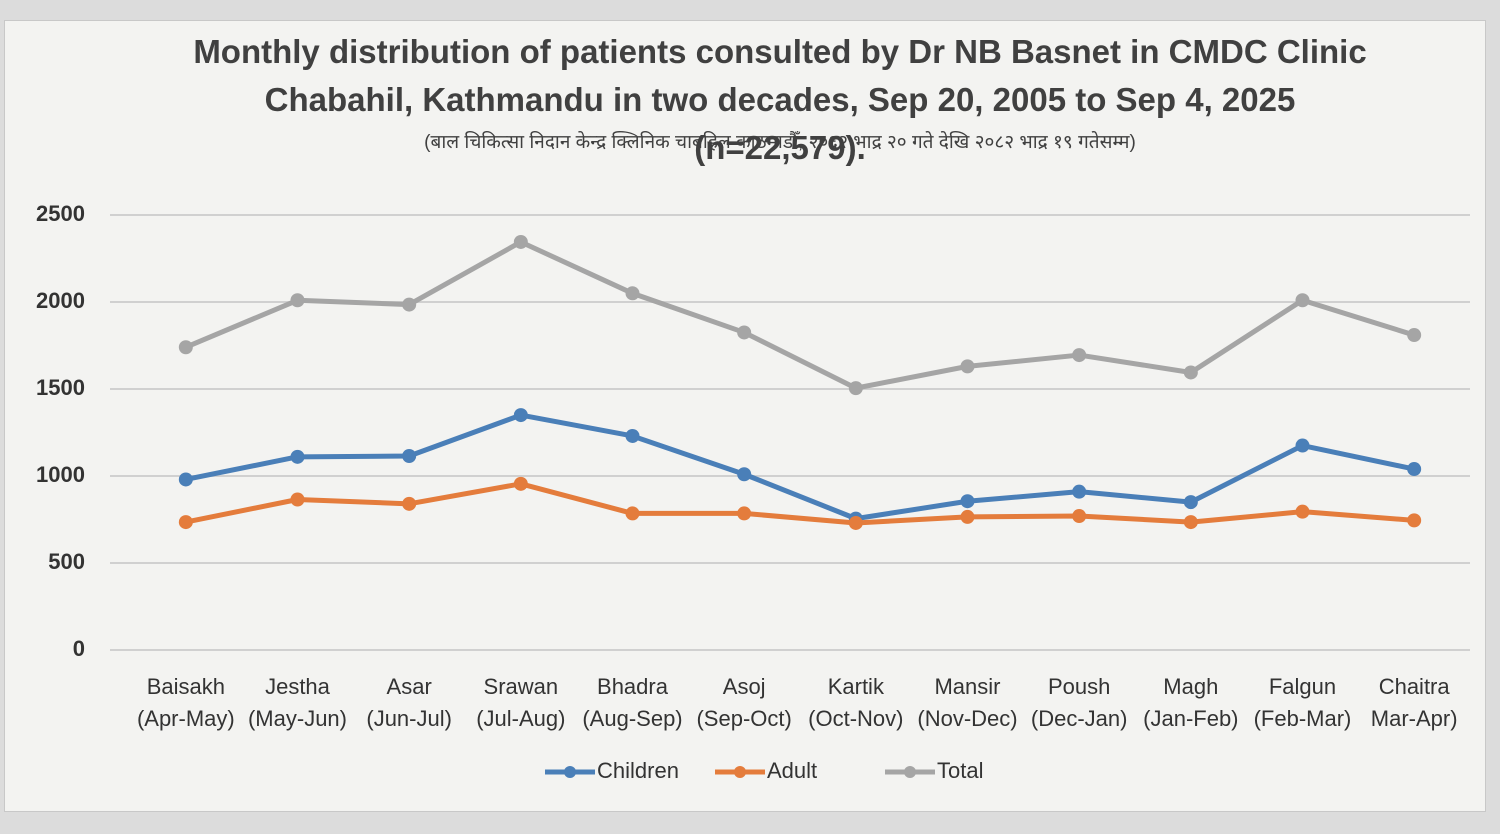 This screenshot has height=834, width=1500. Describe the element at coordinates (632, 718) in the screenshot. I see `x-tick-sublabel: (Aug-Sep)` at that location.